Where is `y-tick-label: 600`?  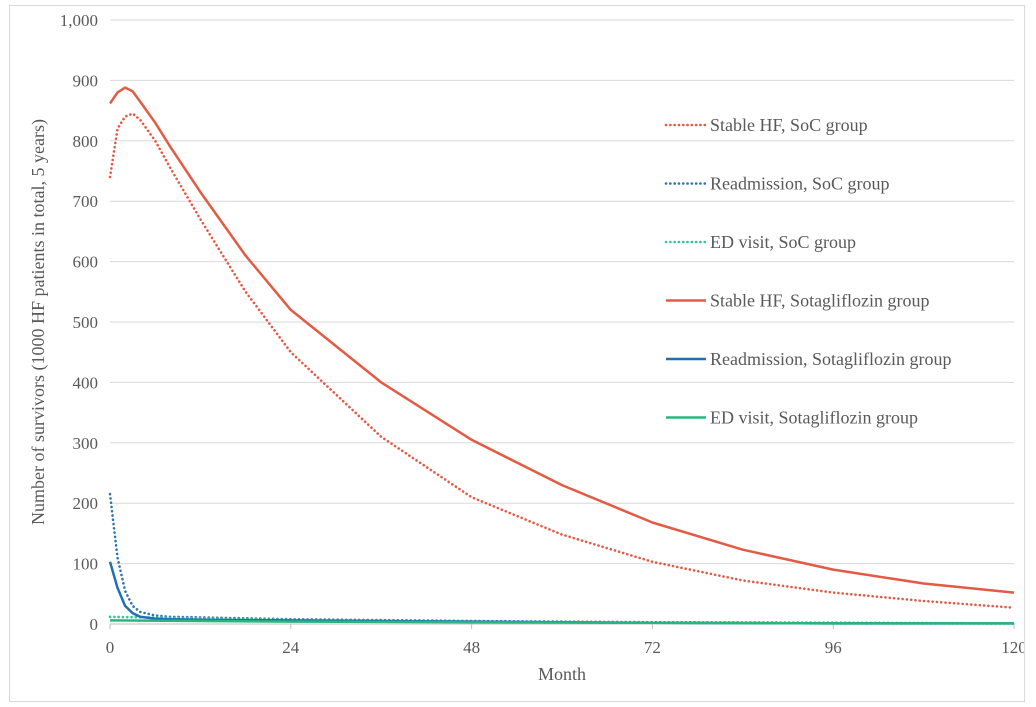 y-tick-label: 600 is located at coordinates (86, 262).